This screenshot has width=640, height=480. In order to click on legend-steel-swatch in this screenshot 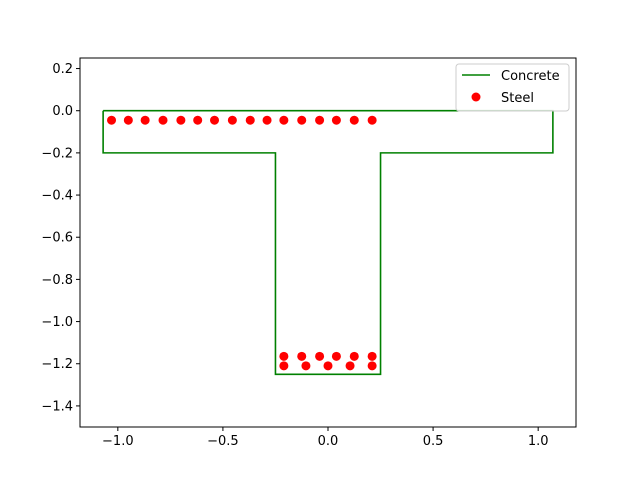, I will do `click(476, 97)`.